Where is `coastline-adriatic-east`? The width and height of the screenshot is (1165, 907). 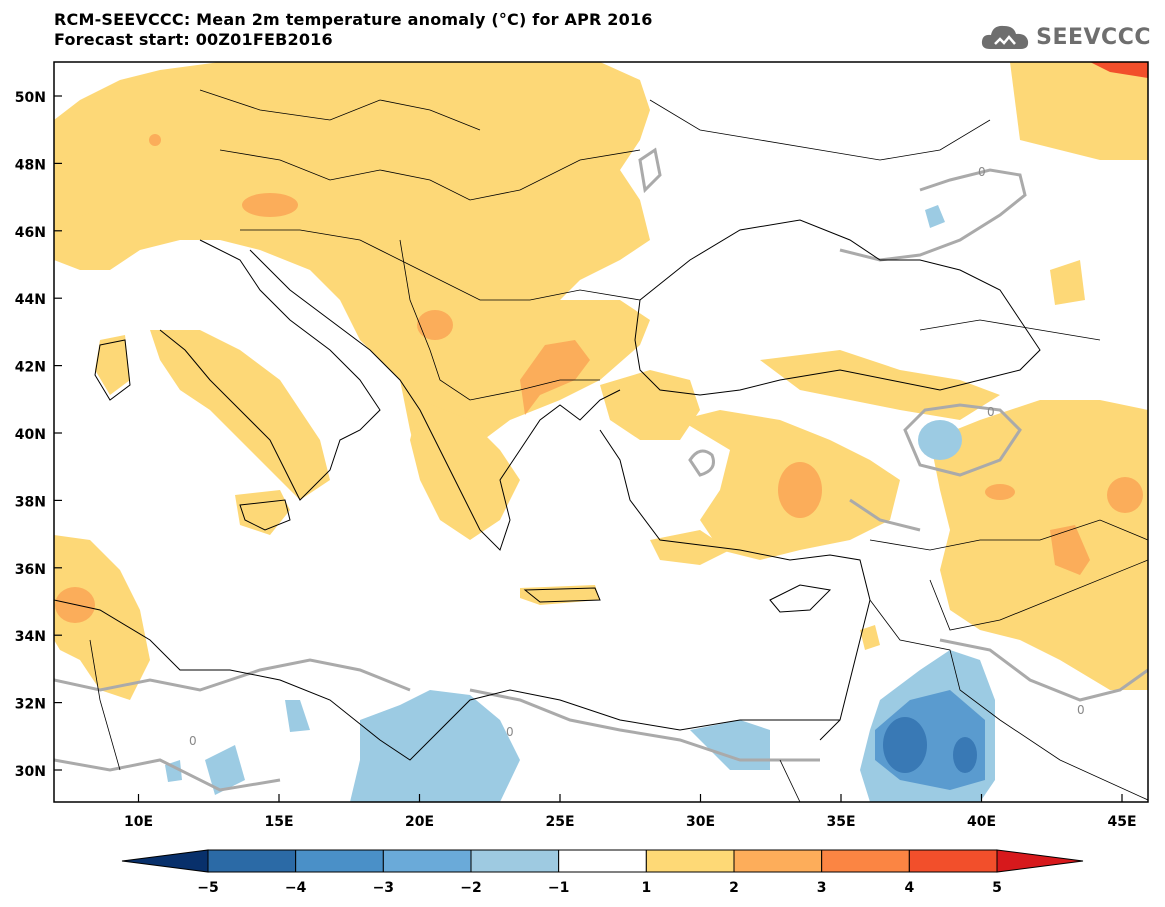 coastline-adriatic-east is located at coordinates (435, 400).